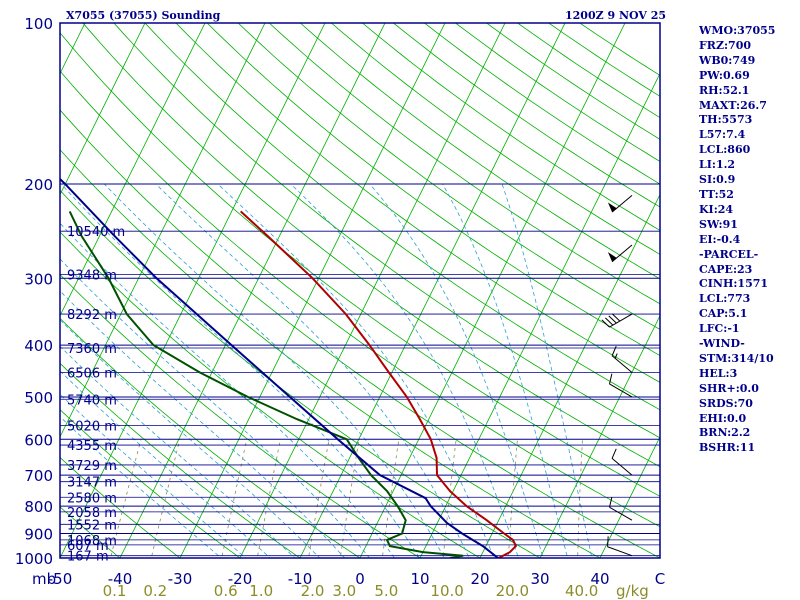 Image resolution: width=800 pixels, height=600 pixels. Describe the element at coordinates (725, 299) in the screenshot. I see `stat-item: LCL:773` at that location.